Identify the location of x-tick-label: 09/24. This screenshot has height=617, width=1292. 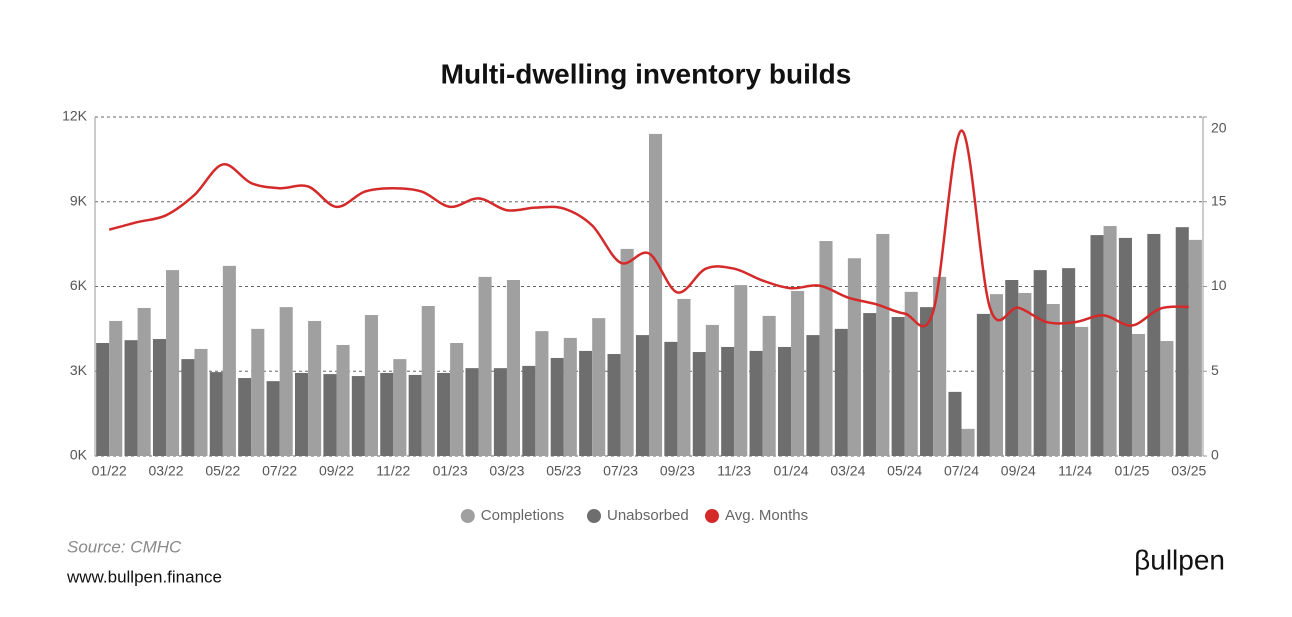
(1018, 471).